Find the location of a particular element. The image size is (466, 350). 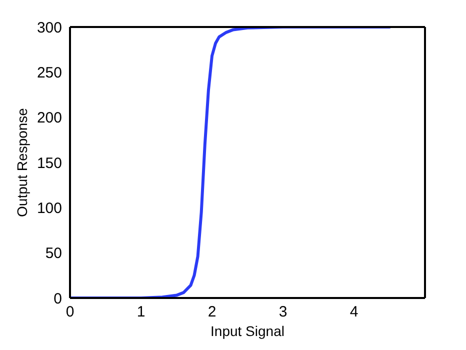

y-tick-label: 300 is located at coordinates (49, 27).